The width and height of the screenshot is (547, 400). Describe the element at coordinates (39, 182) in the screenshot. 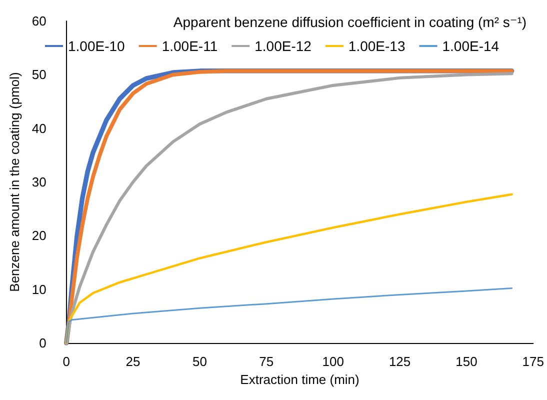

I see `y-tick-label: 30` at that location.